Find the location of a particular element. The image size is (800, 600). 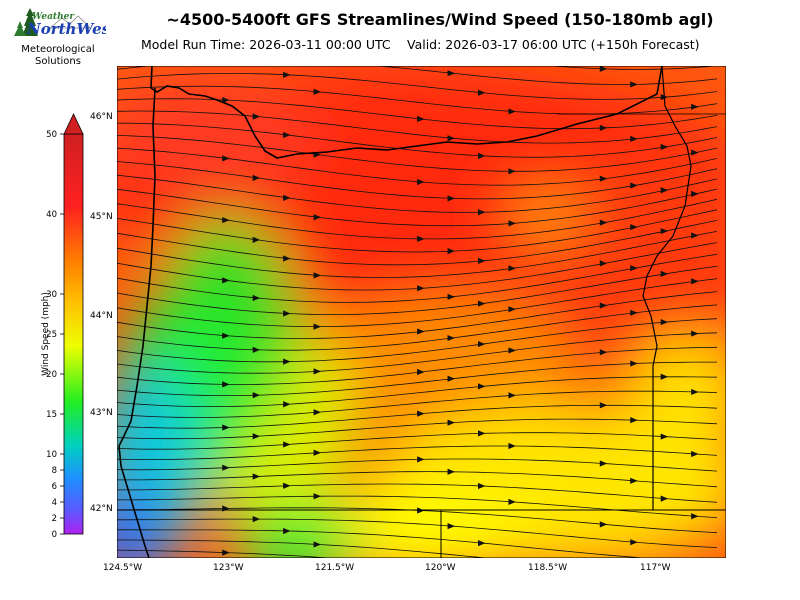

lon-label: 120°W is located at coordinates (440, 568).